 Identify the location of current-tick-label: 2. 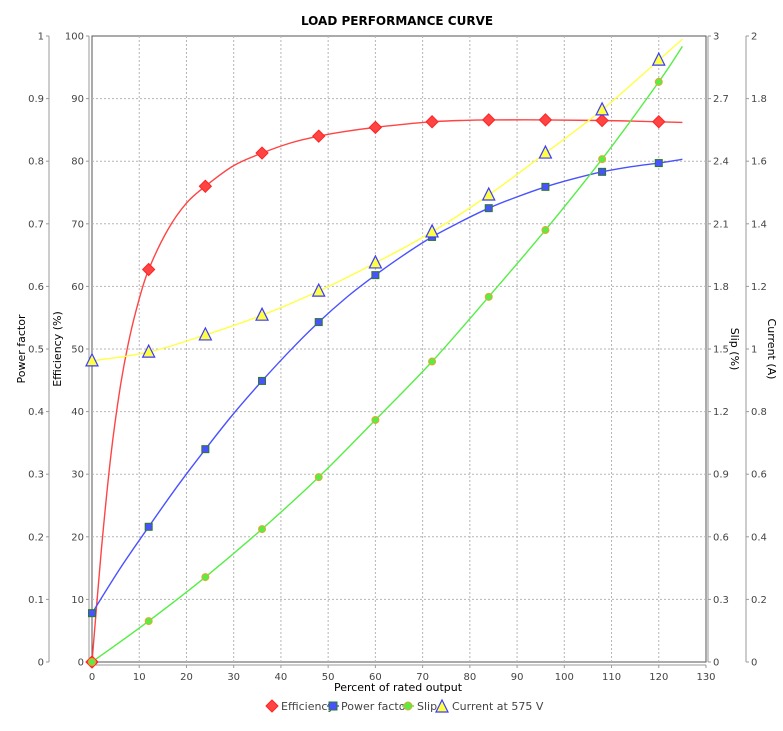
(754, 37).